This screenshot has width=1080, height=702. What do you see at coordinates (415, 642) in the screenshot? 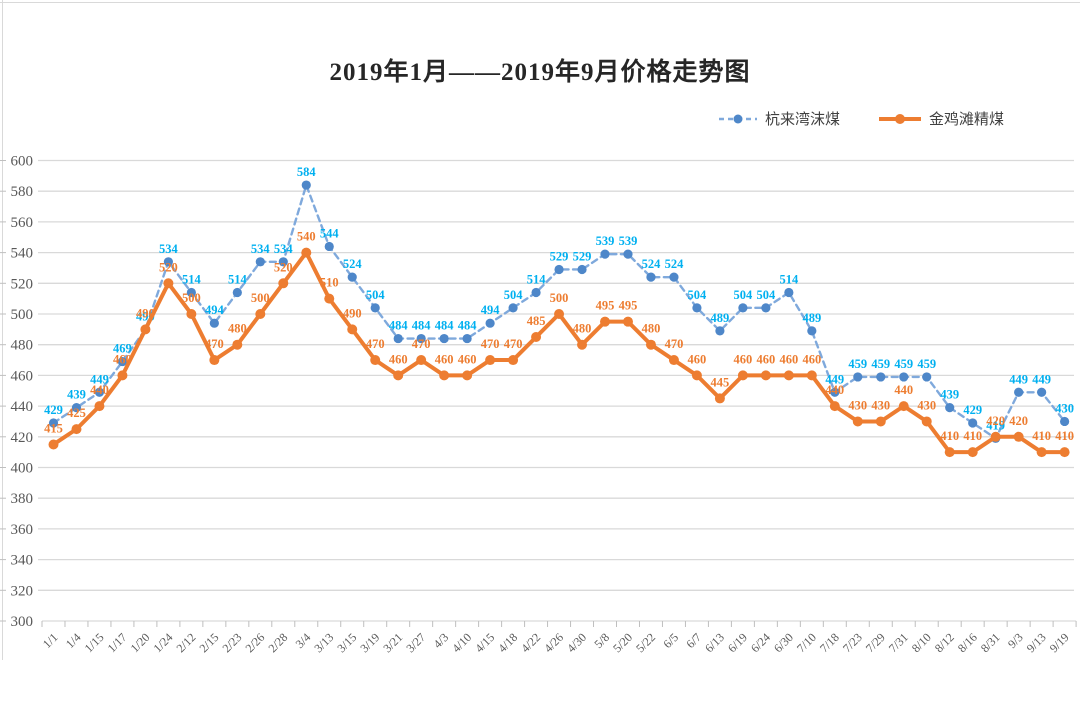
I see `x-axis-tick-label: 3/27` at bounding box center [415, 642].